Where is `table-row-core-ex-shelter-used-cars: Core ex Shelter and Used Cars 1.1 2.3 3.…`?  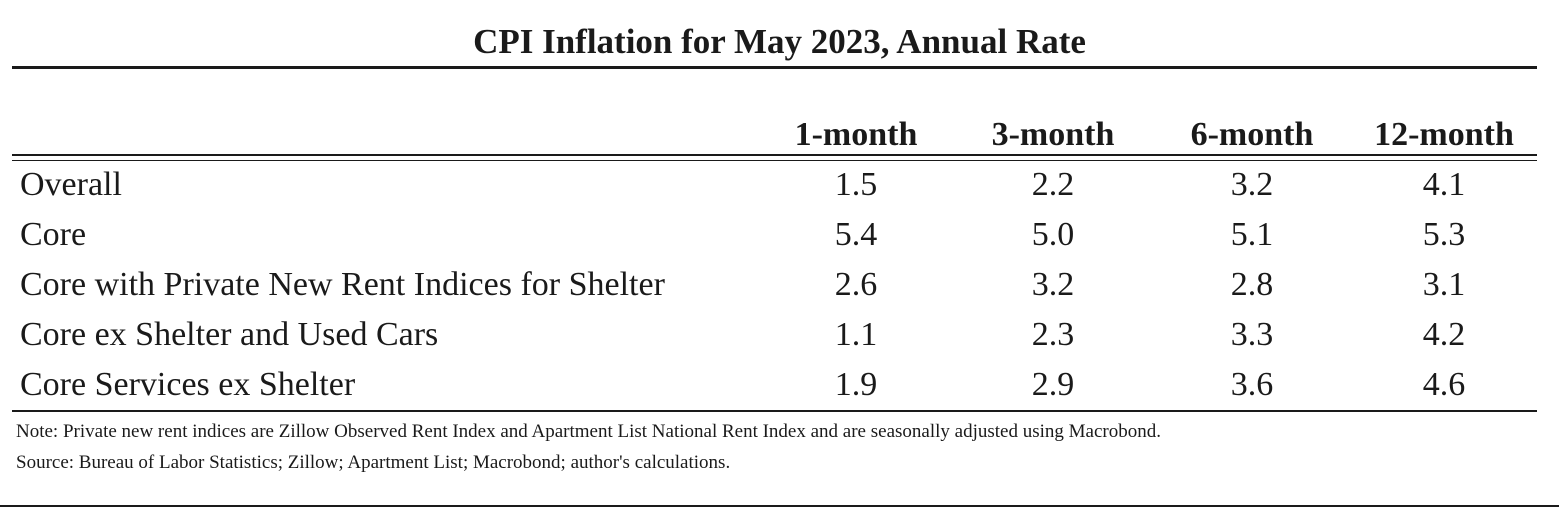 table-row-core-ex-shelter-used-cars: Core ex Shelter and Used Cars 1.1 2.3 3.… is located at coordinates (779, 338).